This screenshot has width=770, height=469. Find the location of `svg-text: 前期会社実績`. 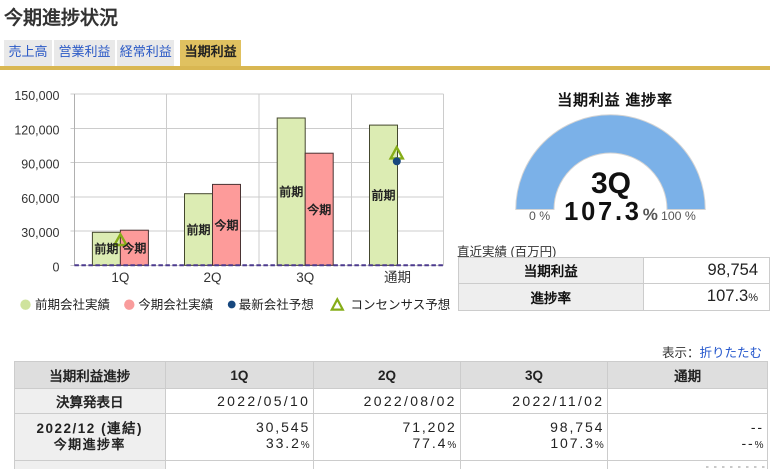

svg-text: 前期会社実績 is located at coordinates (72, 304).